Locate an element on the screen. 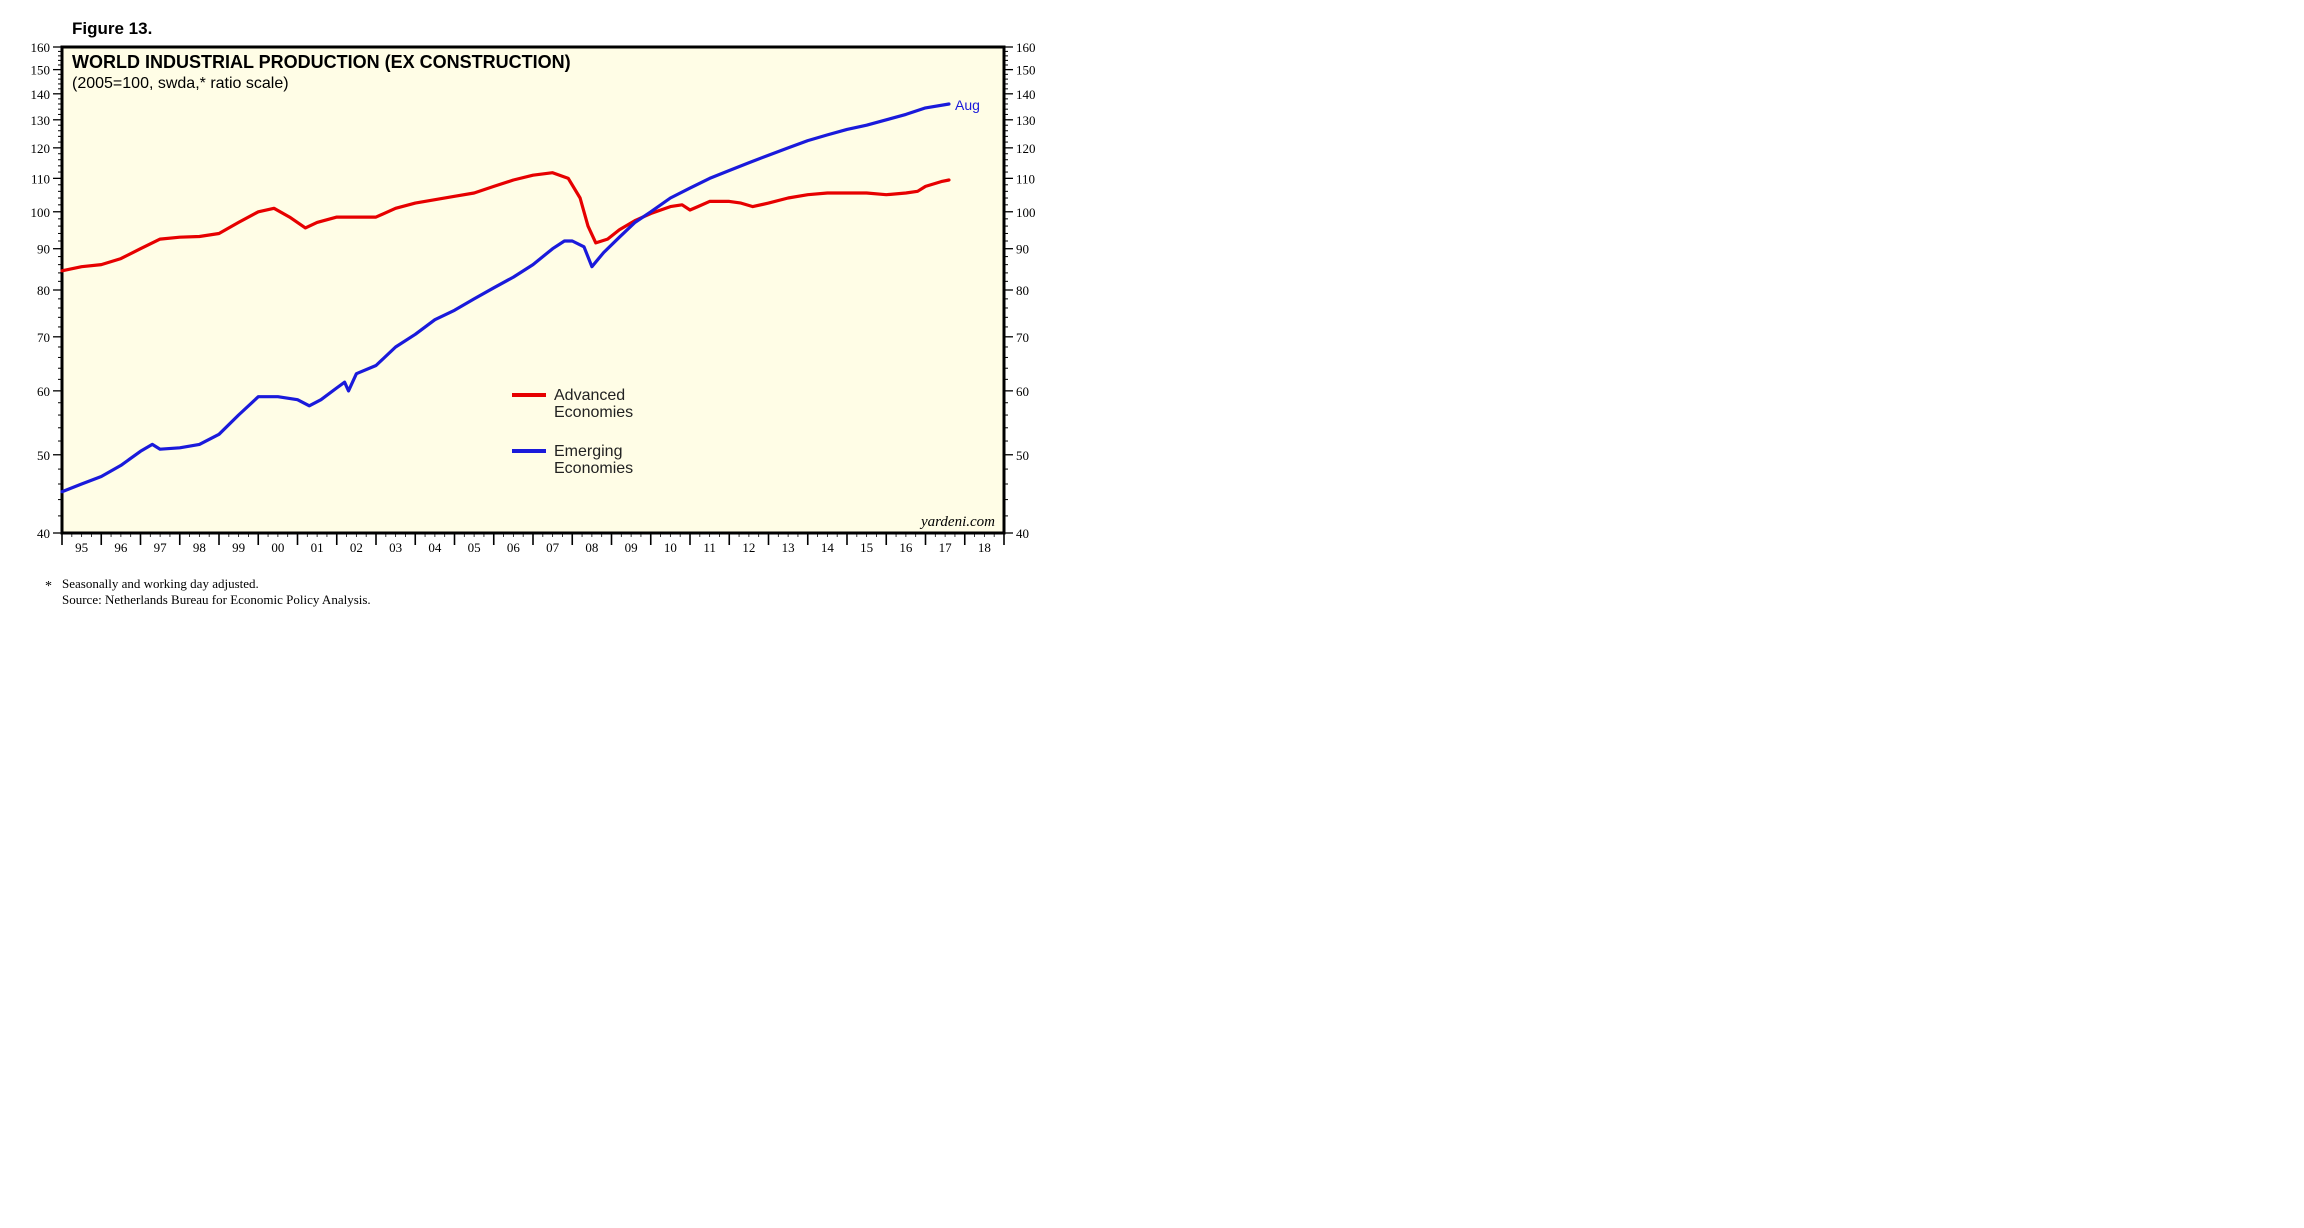 The height and width of the screenshot is (1228, 2304). y-tick-label-left: 80 is located at coordinates (43, 290).